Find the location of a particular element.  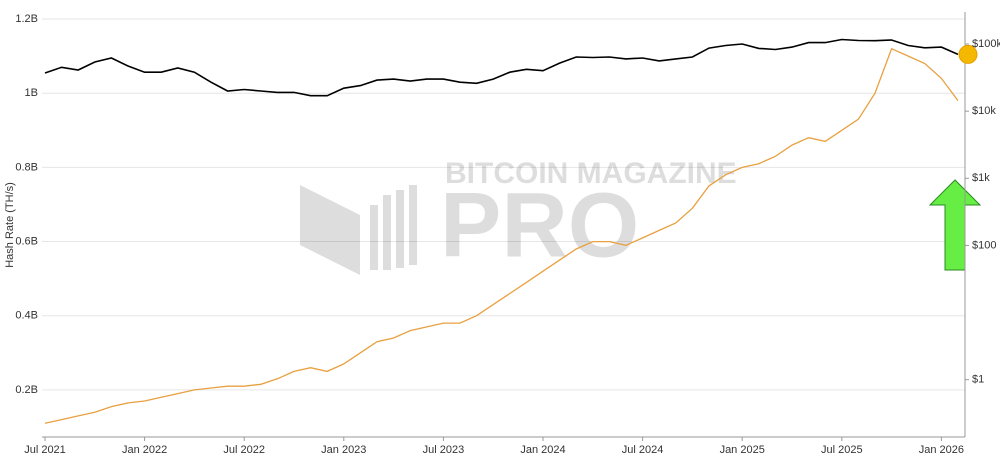

x-tick-label: Jul 2024 is located at coordinates (643, 450).